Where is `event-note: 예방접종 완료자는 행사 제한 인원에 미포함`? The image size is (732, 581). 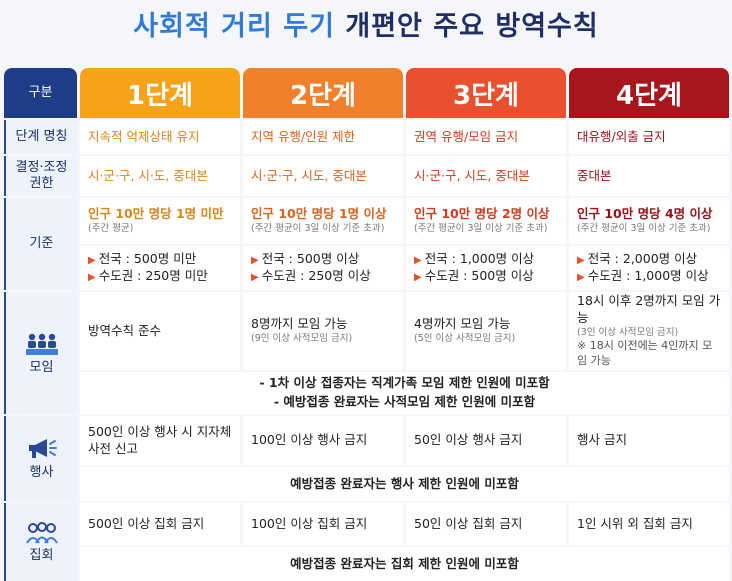
event-note: 예방접종 완료자는 행사 제한 인원에 미포함 is located at coordinates (404, 484).